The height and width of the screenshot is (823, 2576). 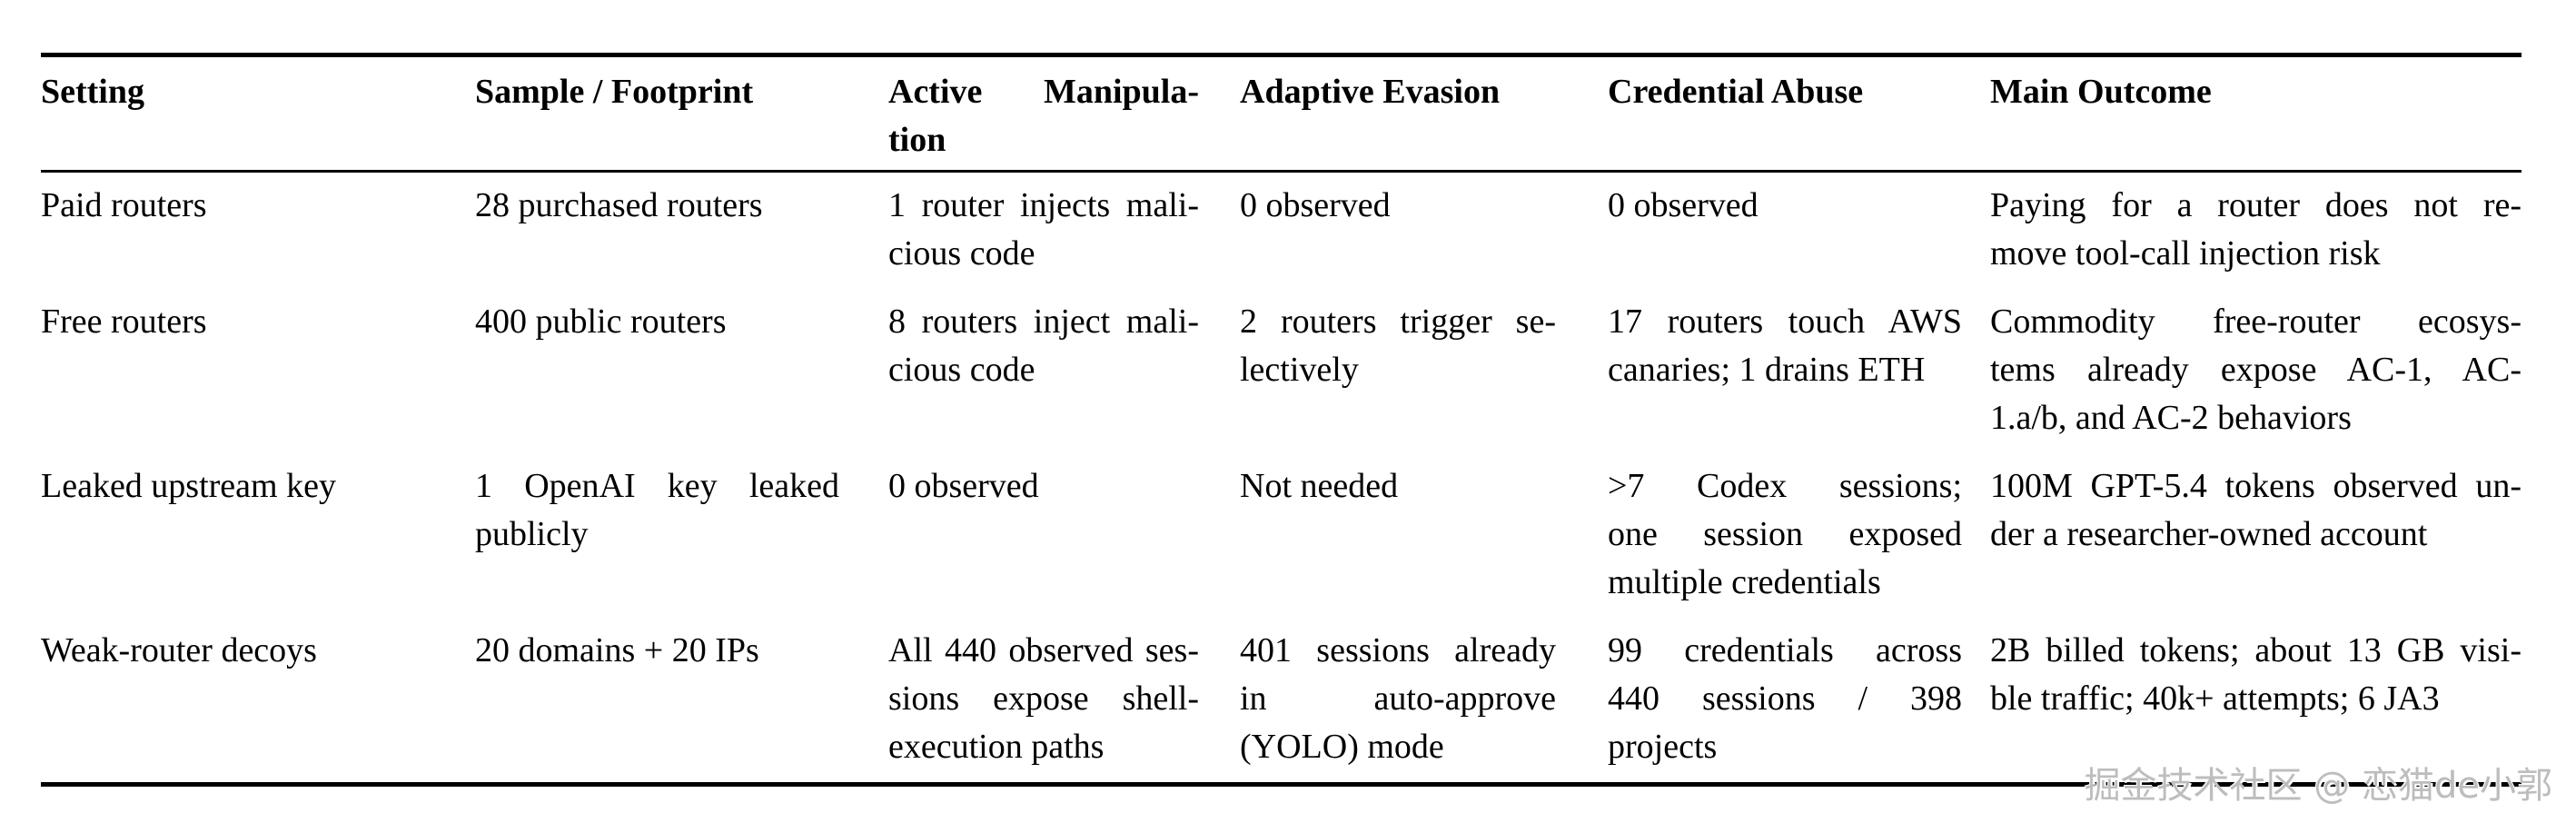 What do you see at coordinates (601, 321) in the screenshot?
I see `cell-sample-footprint: 400 public routers` at bounding box center [601, 321].